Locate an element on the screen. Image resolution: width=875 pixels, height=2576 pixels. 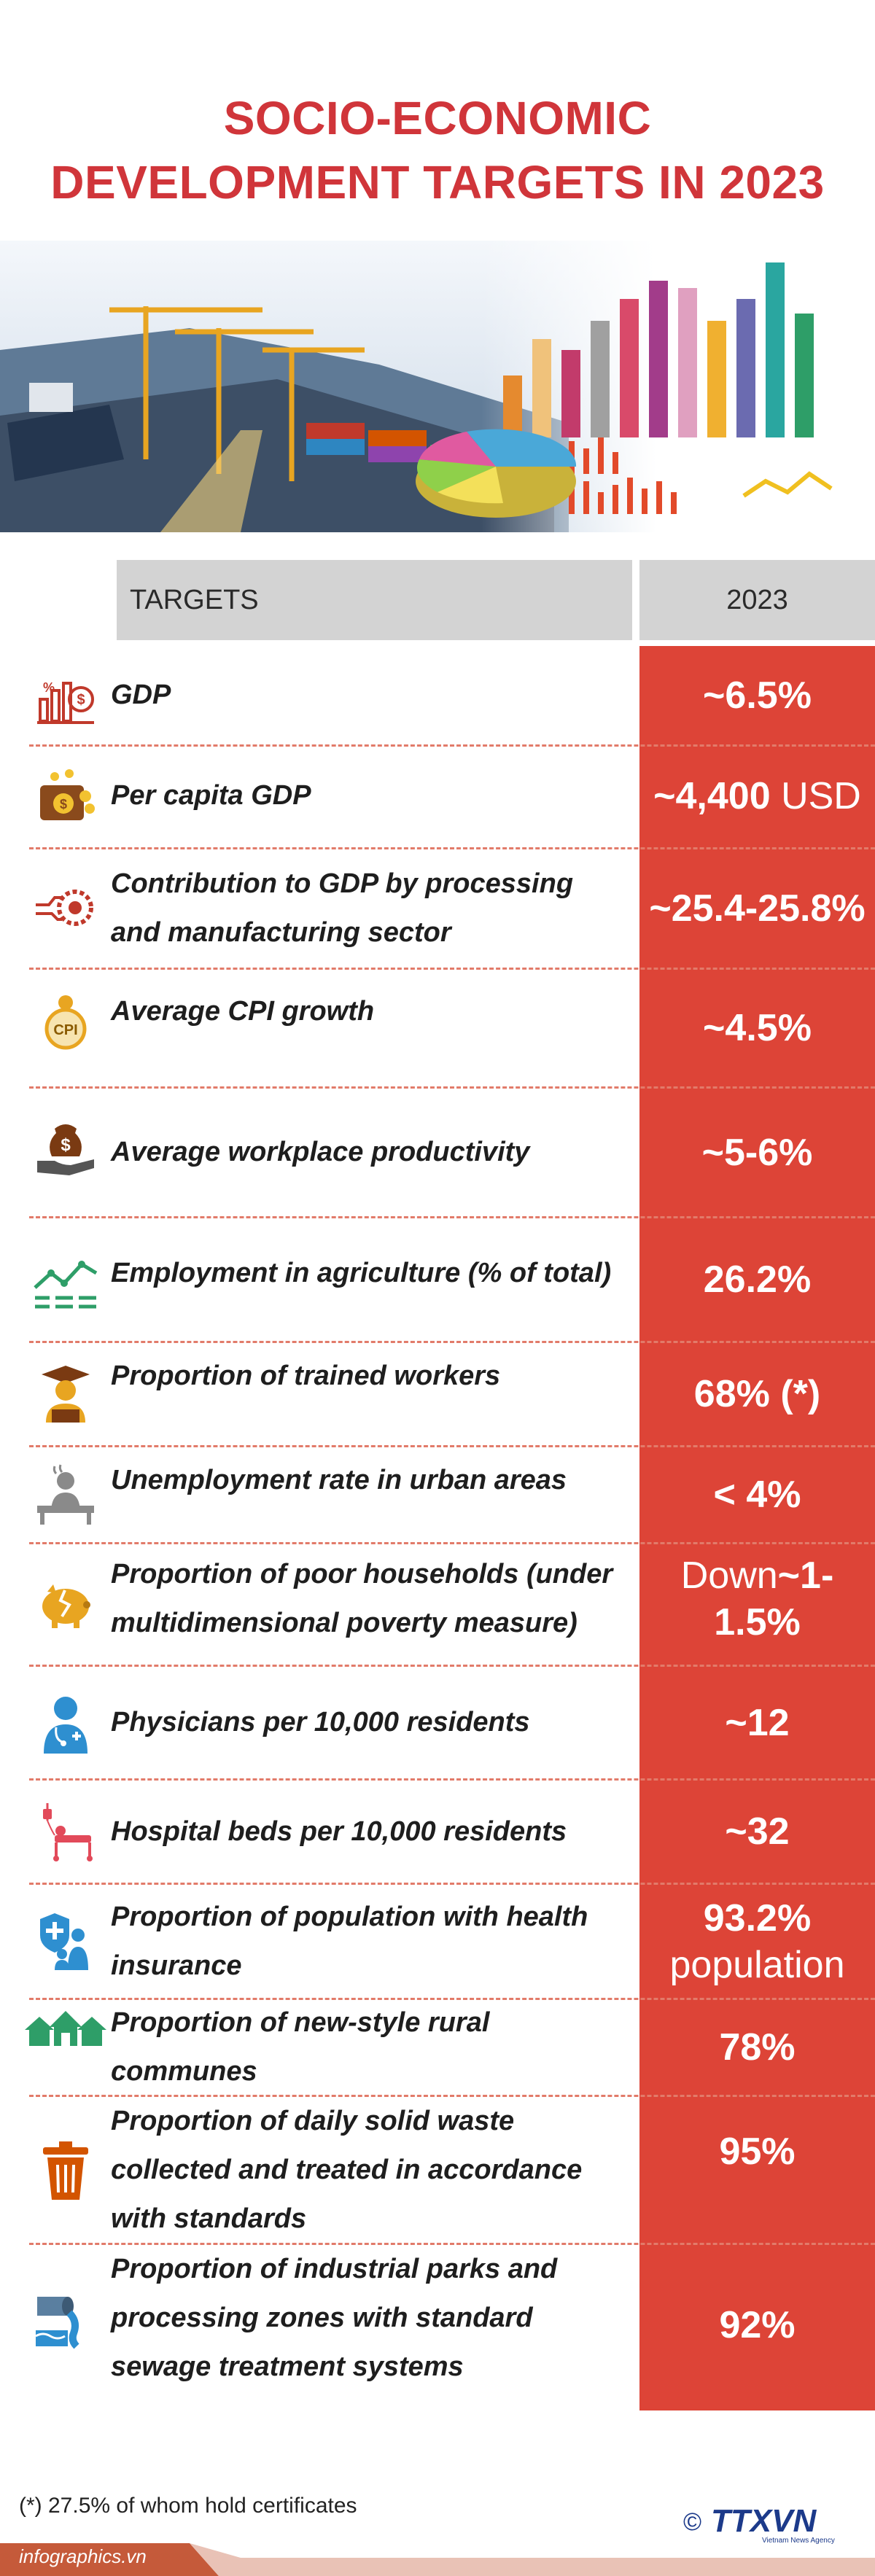
trend-line-icon is located at coordinates (65, 1284).